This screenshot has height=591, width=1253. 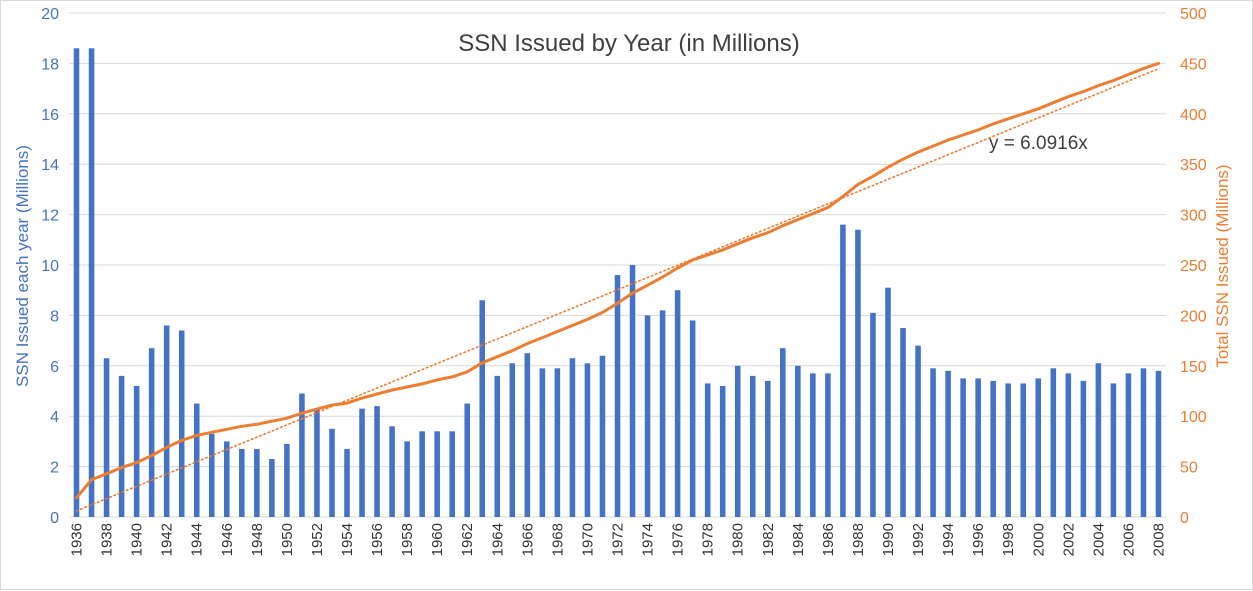 I want to click on left-tick-label: 0, so click(x=54, y=518).